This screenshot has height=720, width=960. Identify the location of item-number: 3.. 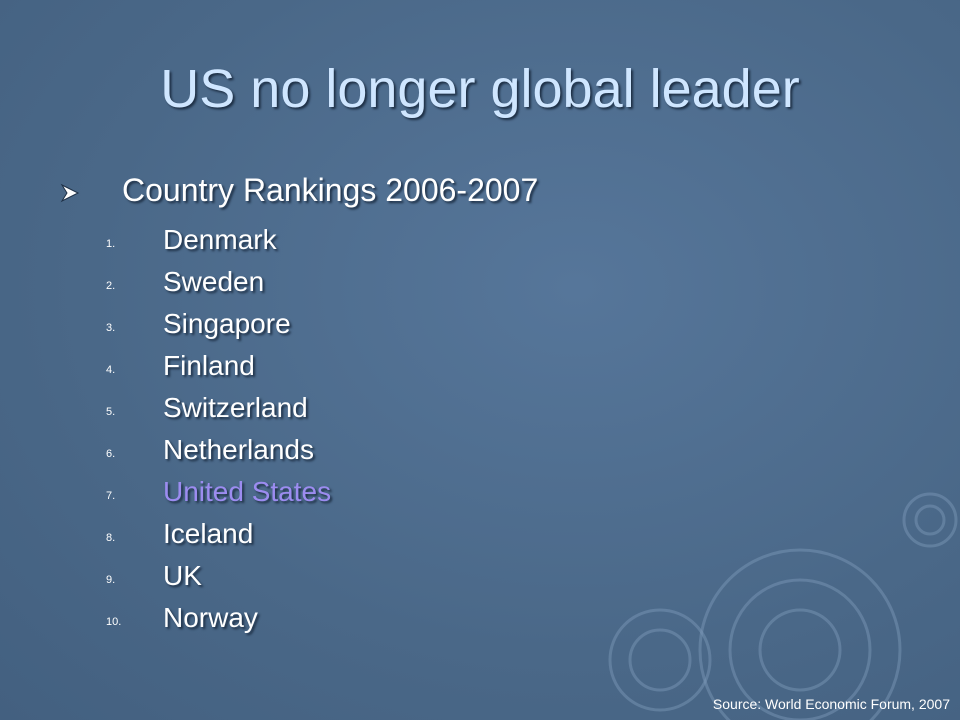
(111, 328).